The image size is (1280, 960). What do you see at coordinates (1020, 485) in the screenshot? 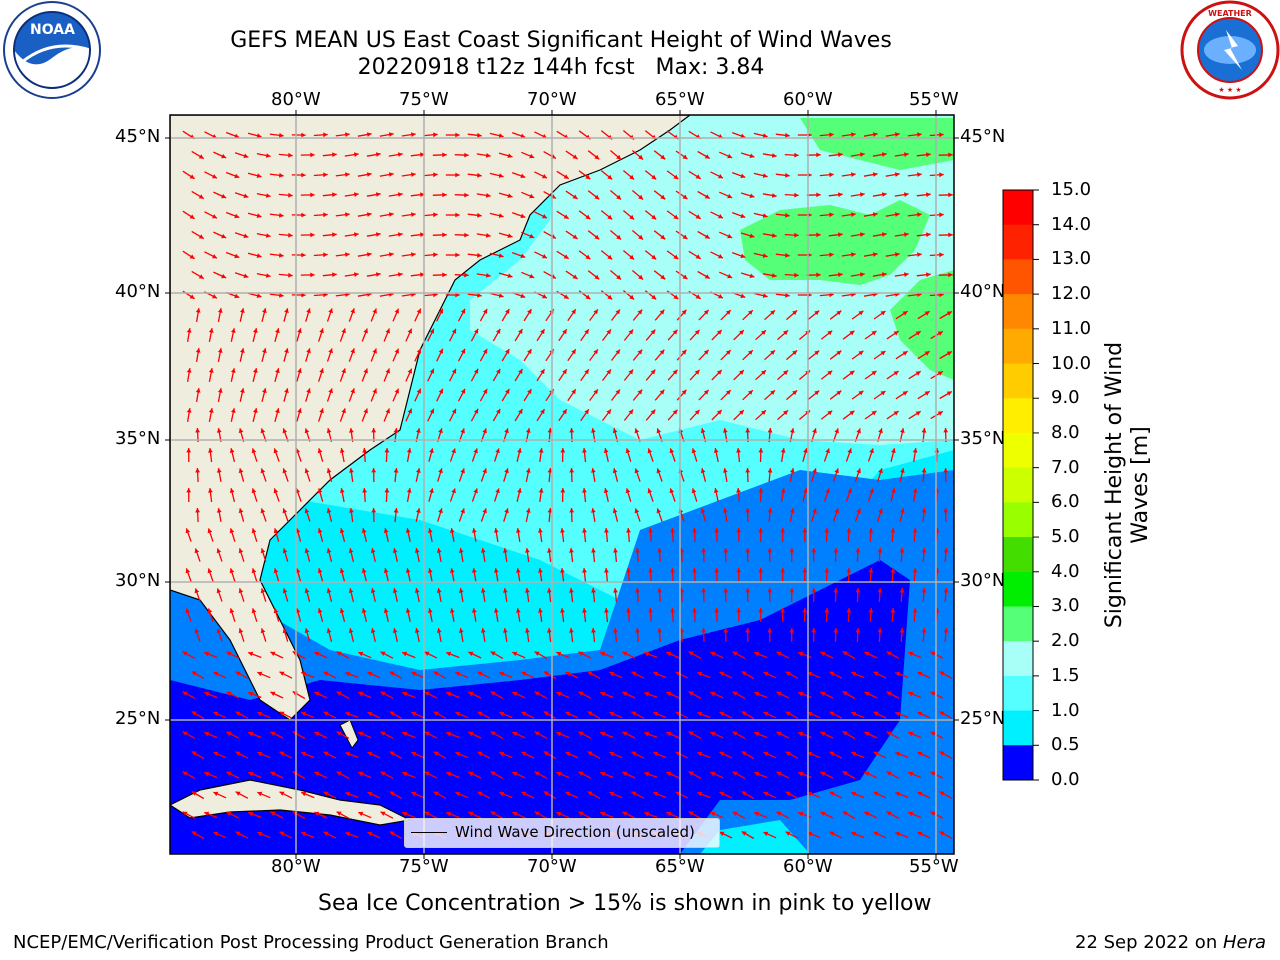
I see `colorbar` at bounding box center [1020, 485].